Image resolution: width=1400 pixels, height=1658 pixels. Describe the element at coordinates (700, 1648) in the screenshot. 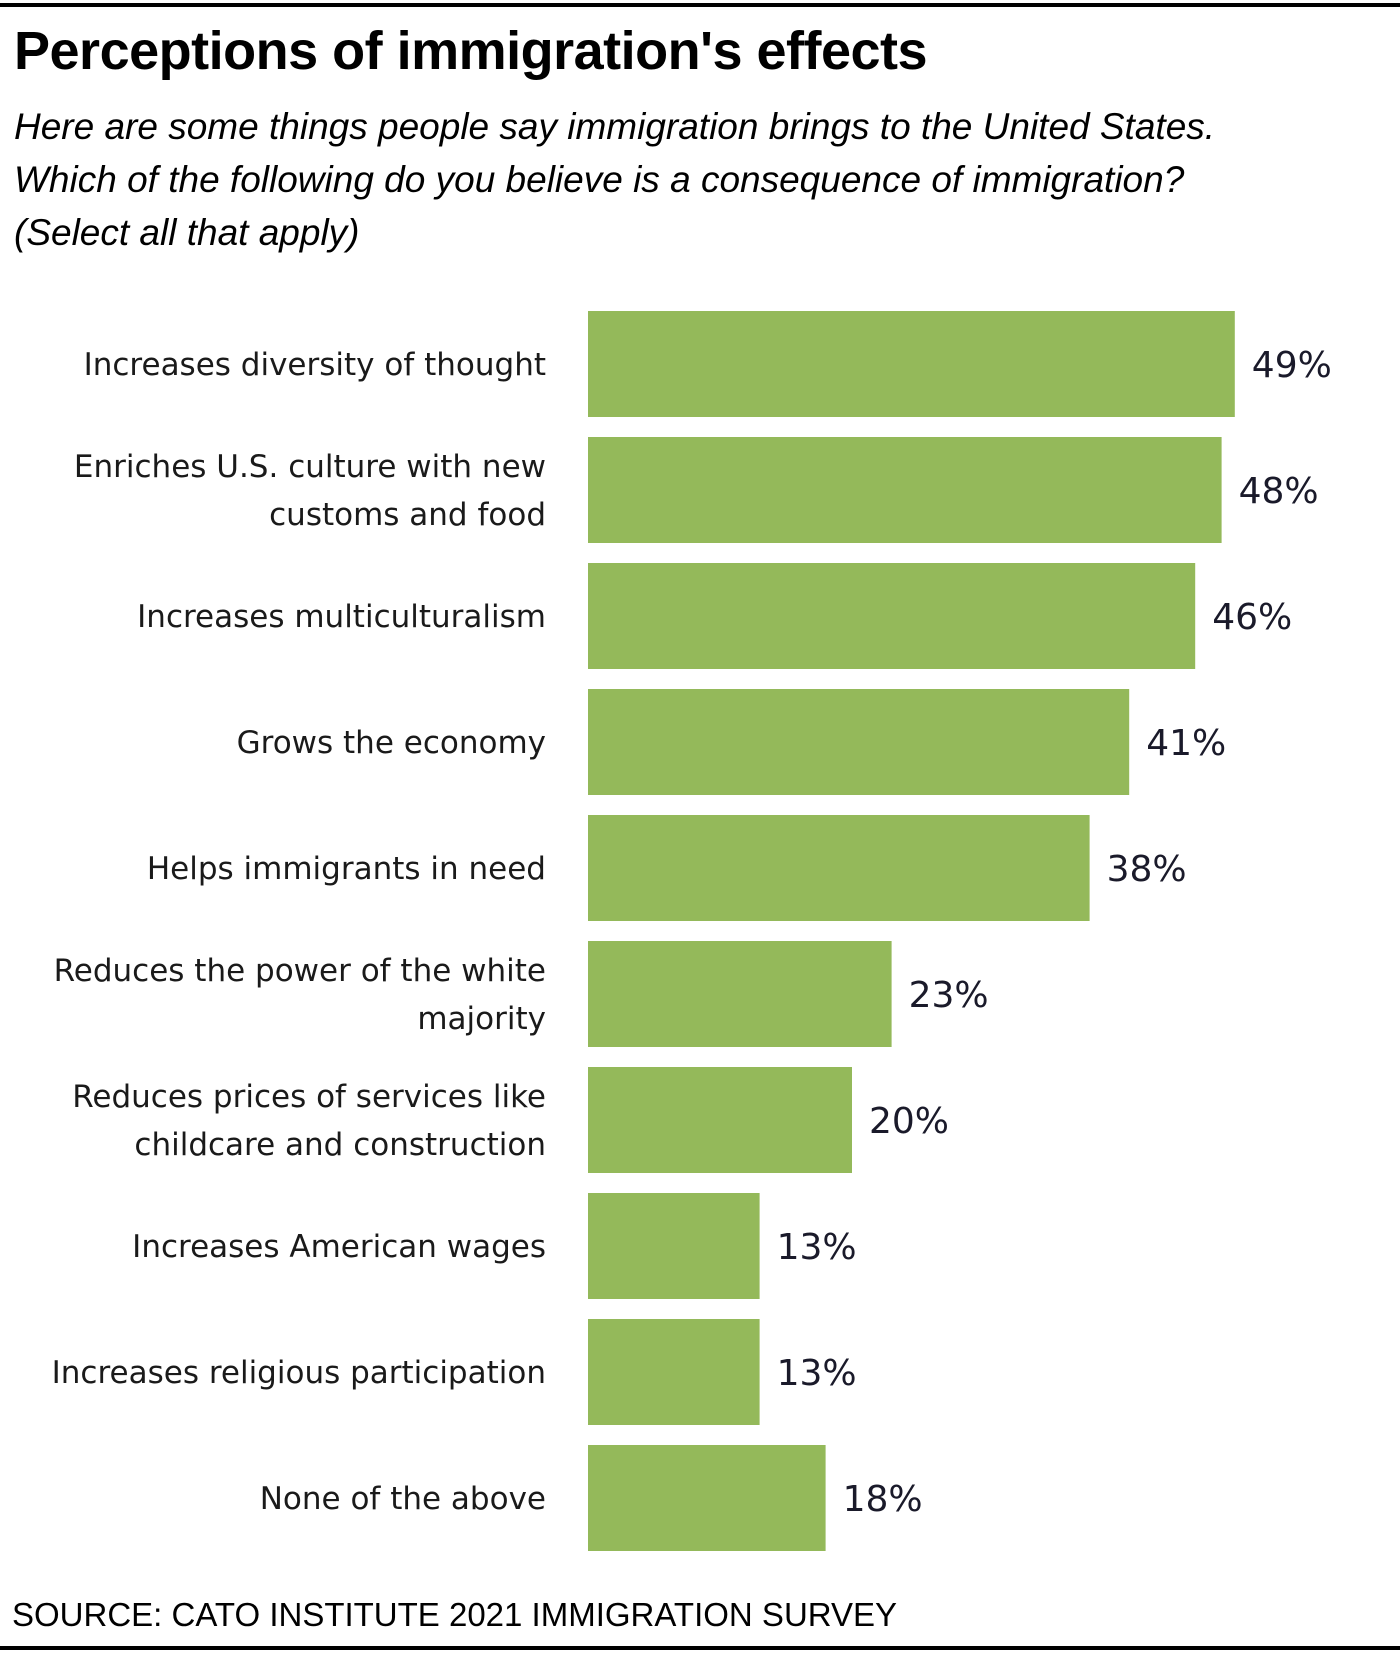

I see `bottom-rule` at that location.